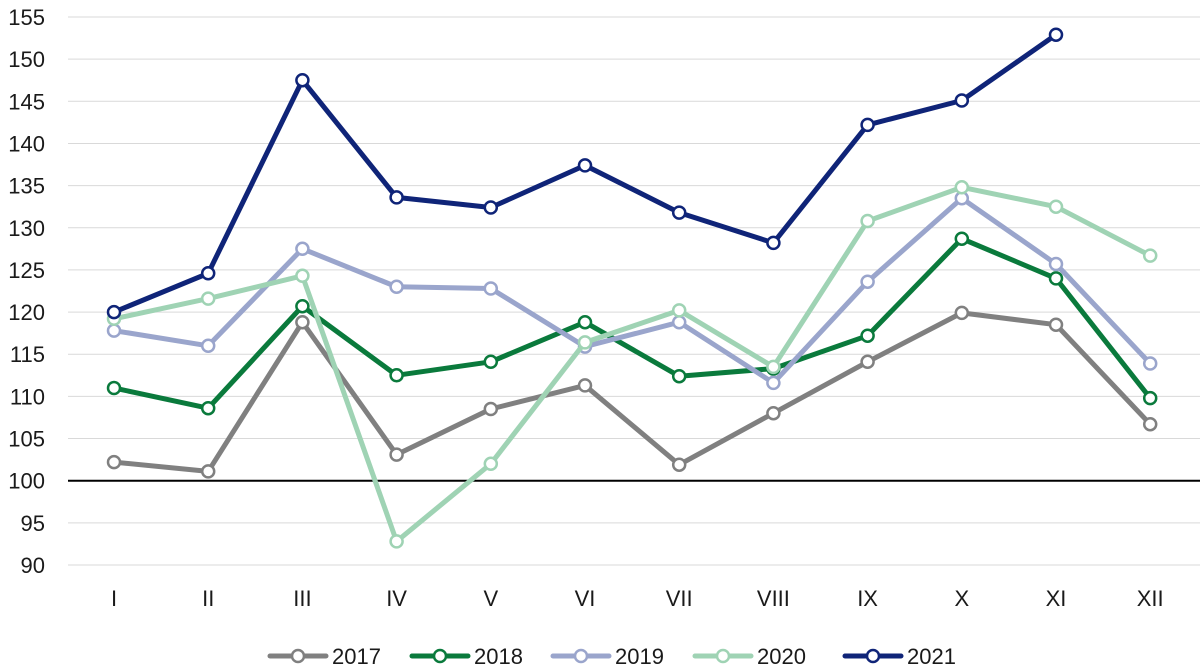 The width and height of the screenshot is (1200, 671). Describe the element at coordinates (490, 598) in the screenshot. I see `x-tick-label: V` at that location.